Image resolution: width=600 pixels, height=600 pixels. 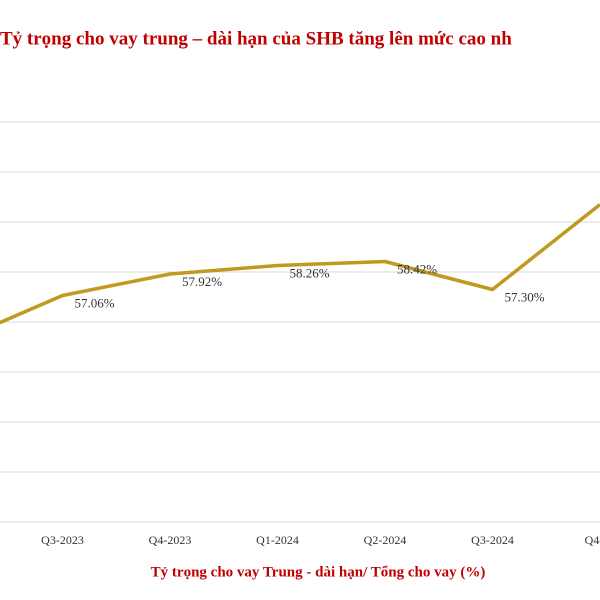 What do you see at coordinates (310, 272) in the screenshot?
I see `data-label: 58.26%` at bounding box center [310, 272].